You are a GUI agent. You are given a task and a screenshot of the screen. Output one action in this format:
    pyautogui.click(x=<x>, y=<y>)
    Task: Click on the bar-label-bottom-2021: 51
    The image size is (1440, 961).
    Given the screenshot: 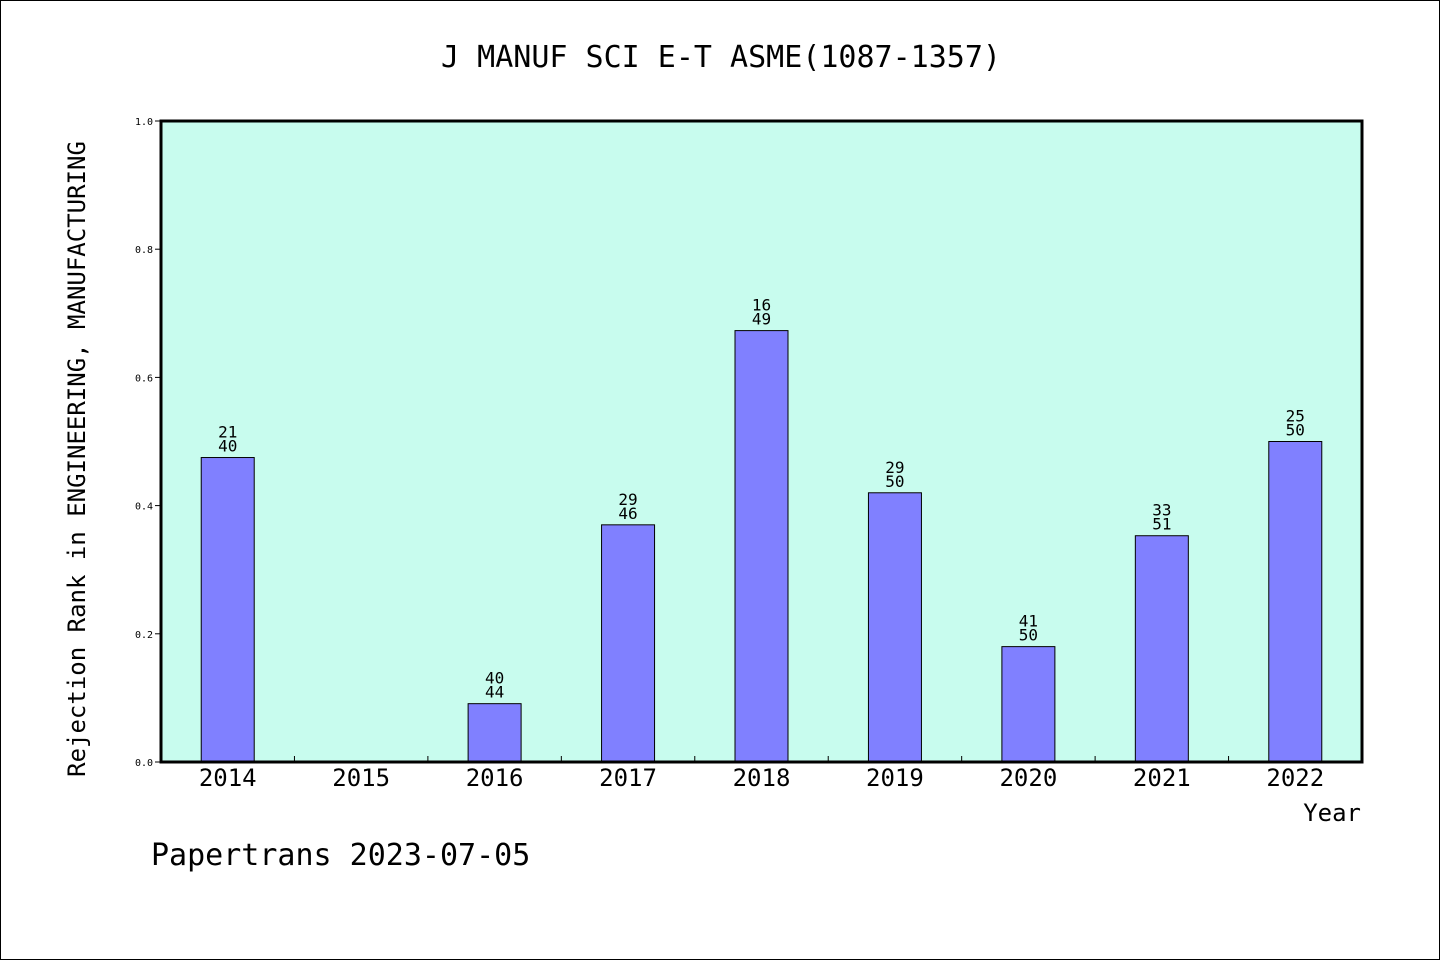 What is the action you would take?
    pyautogui.click(x=1161, y=524)
    